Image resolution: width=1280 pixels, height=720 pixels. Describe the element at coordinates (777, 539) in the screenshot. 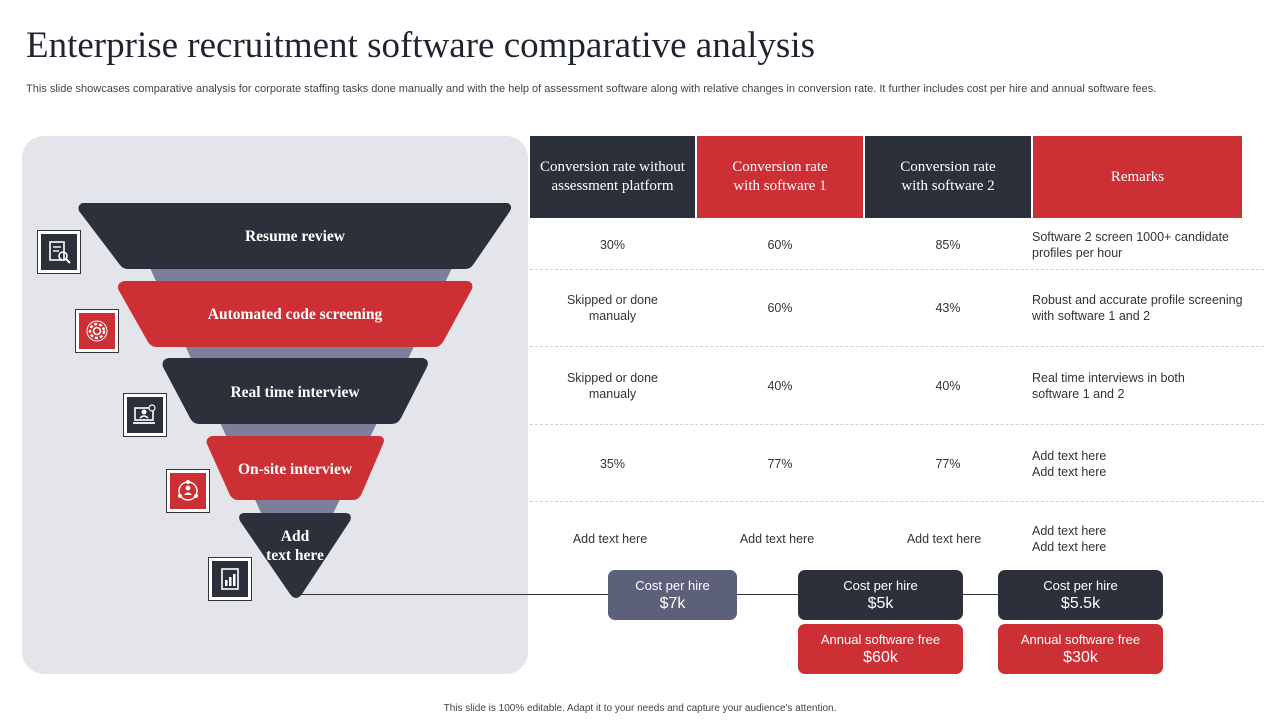

I see `cell-software1-row5: Add text here` at that location.